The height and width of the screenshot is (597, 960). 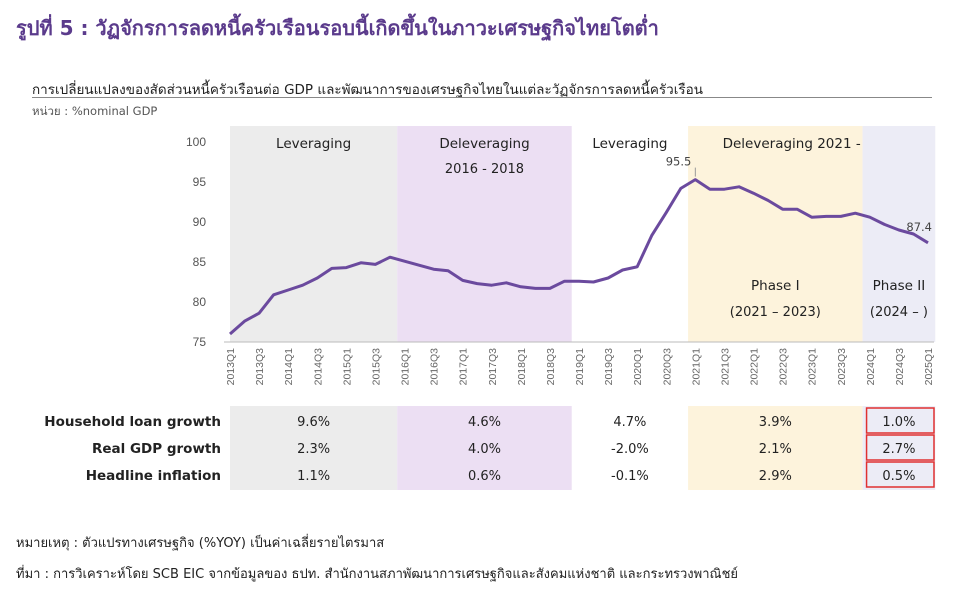 I want to click on x-tick-label: 2017Q3, so click(x=493, y=367).